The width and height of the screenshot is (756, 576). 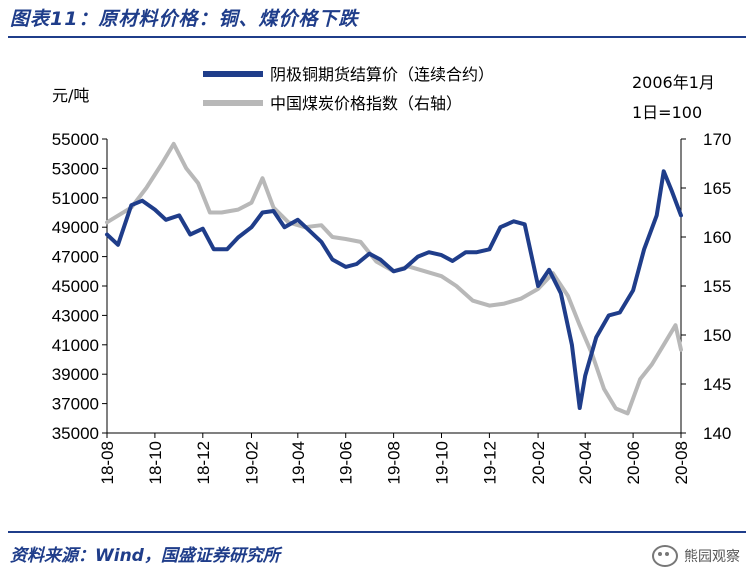 I want to click on x-tick-label: 20-04, so click(x=585, y=462).